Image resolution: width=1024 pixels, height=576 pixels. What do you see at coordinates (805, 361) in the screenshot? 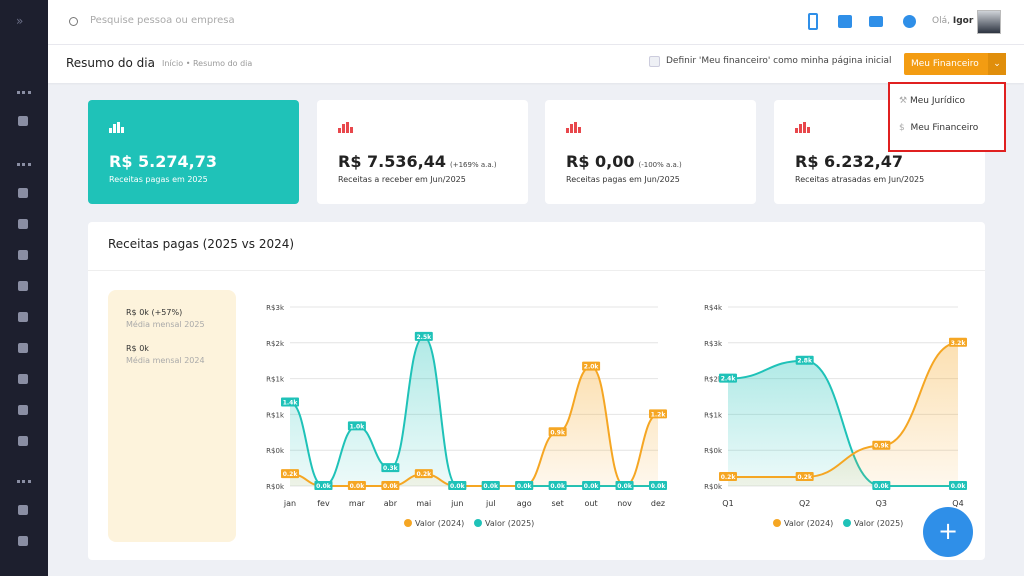
I see `value-label: 2.8k` at bounding box center [805, 361].